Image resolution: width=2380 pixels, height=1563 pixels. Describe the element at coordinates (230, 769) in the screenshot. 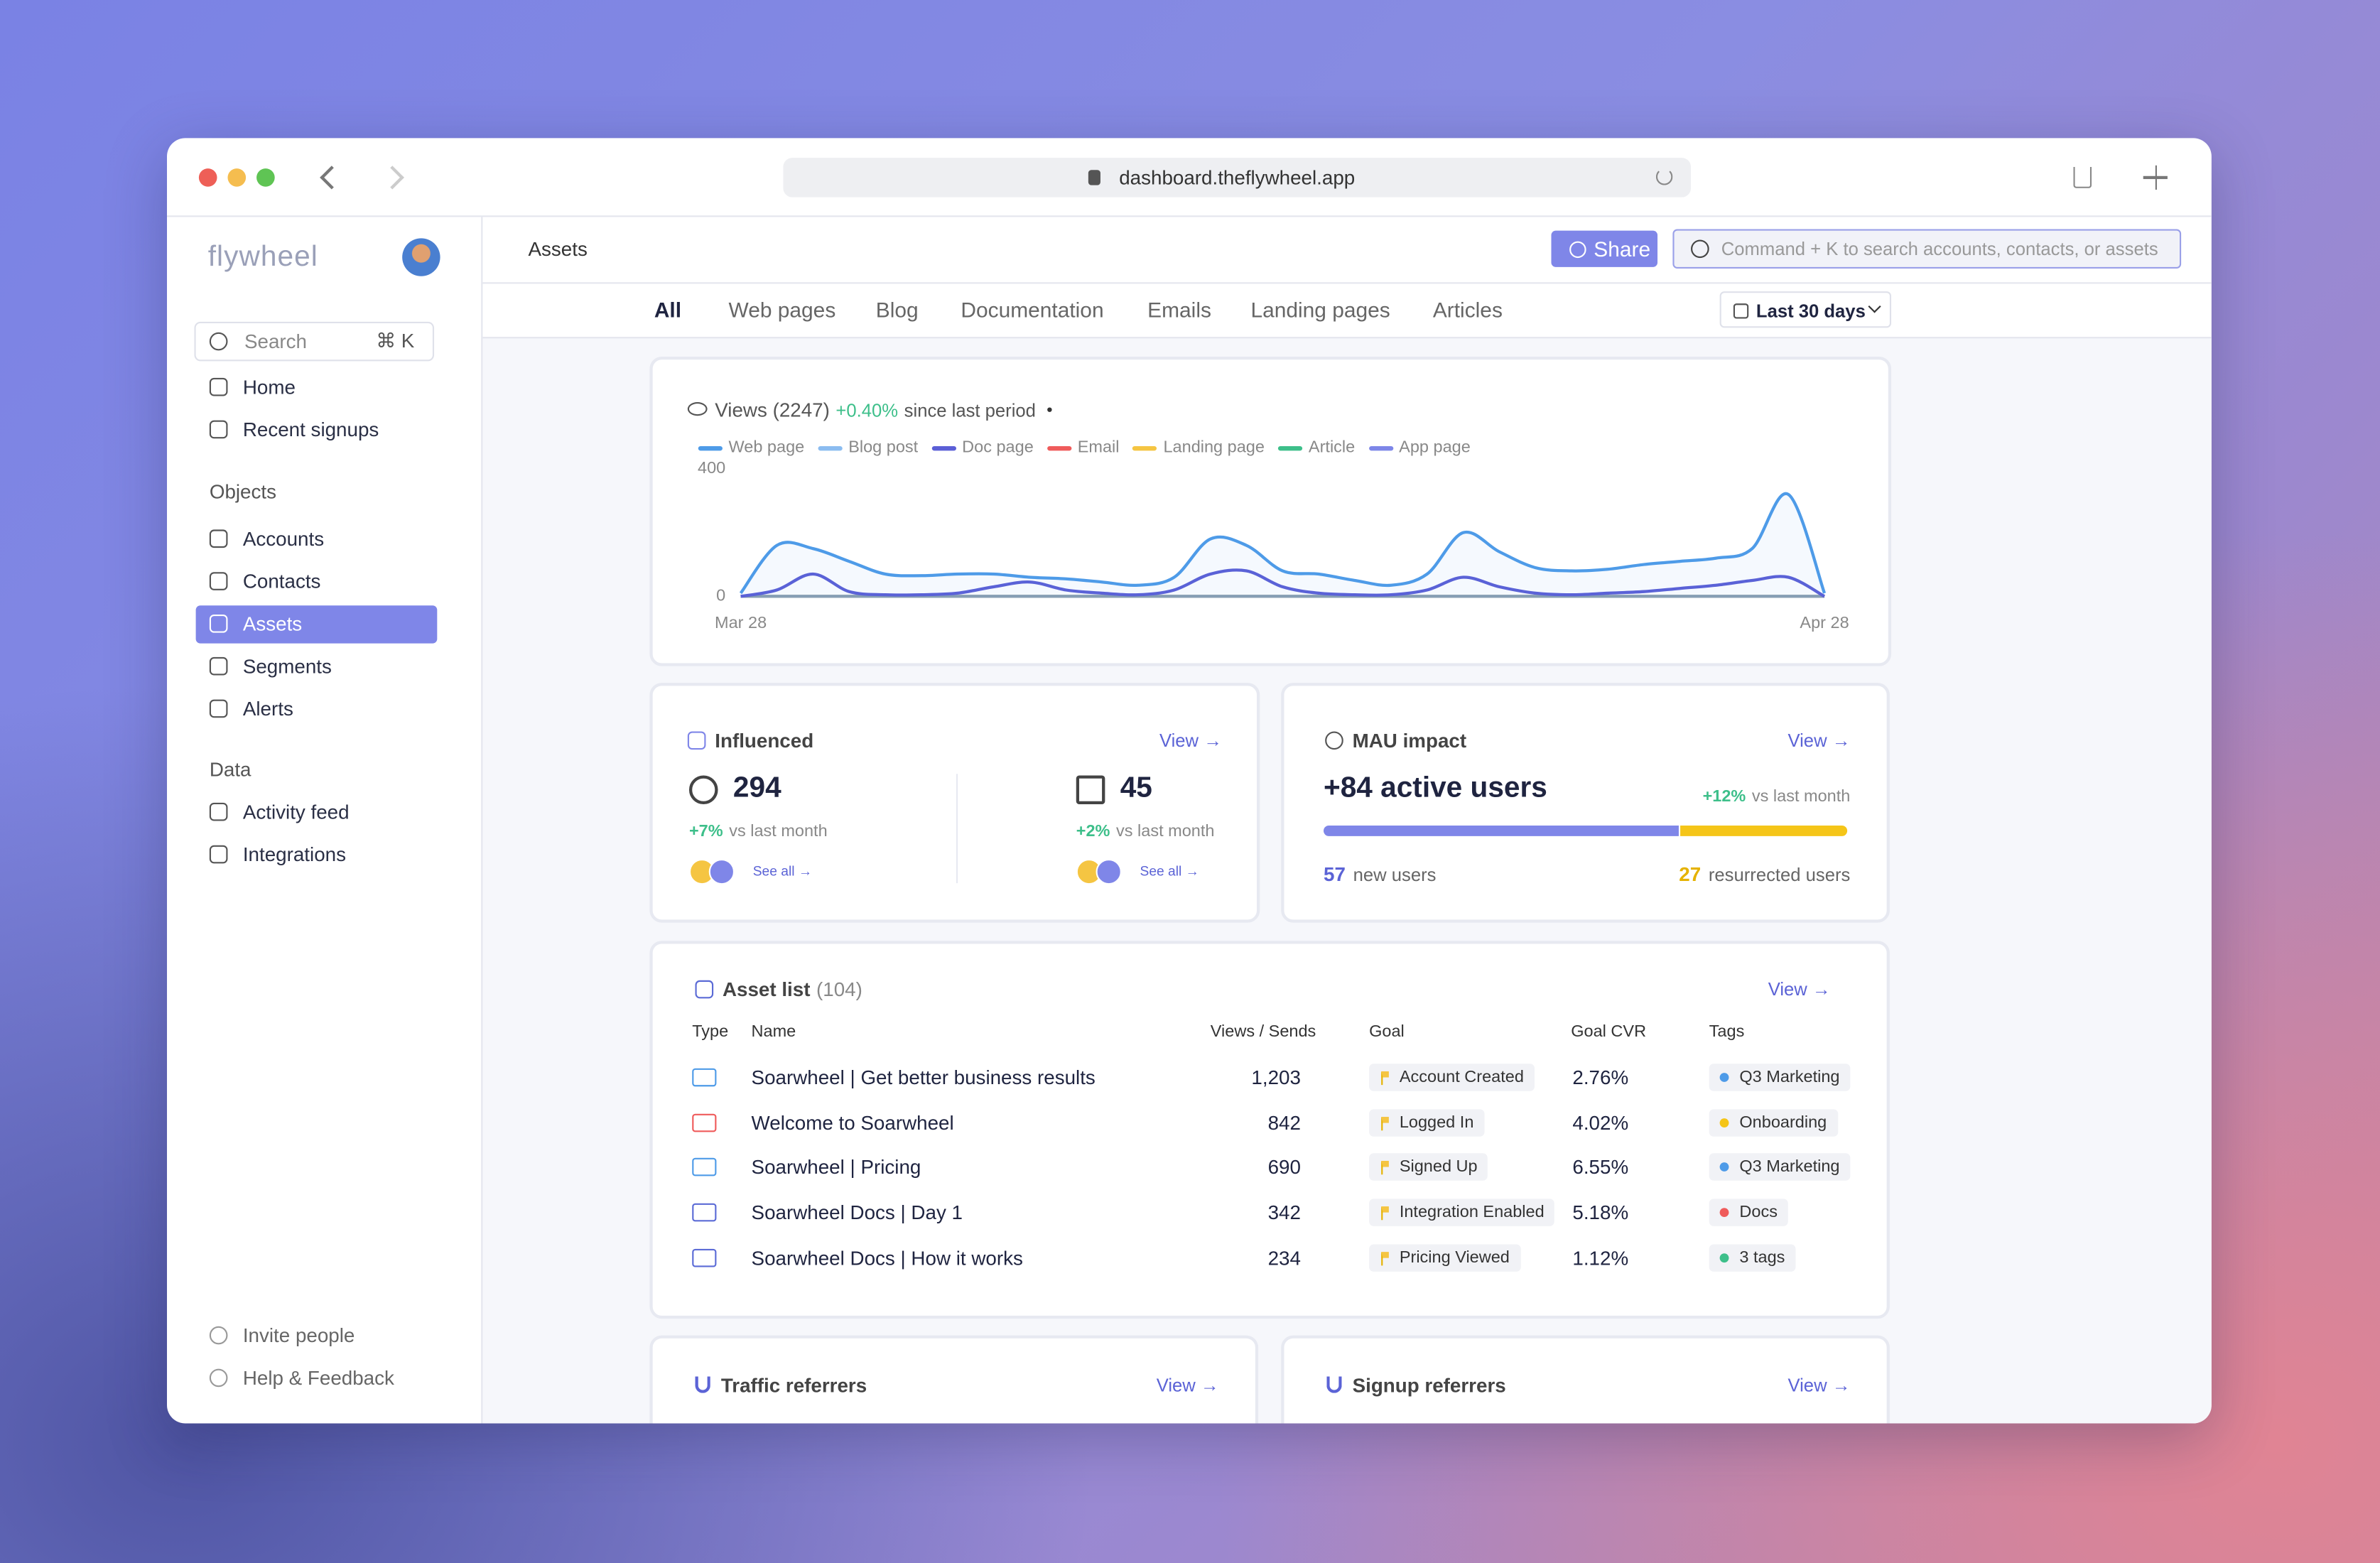

I see `section-heading: Data` at that location.